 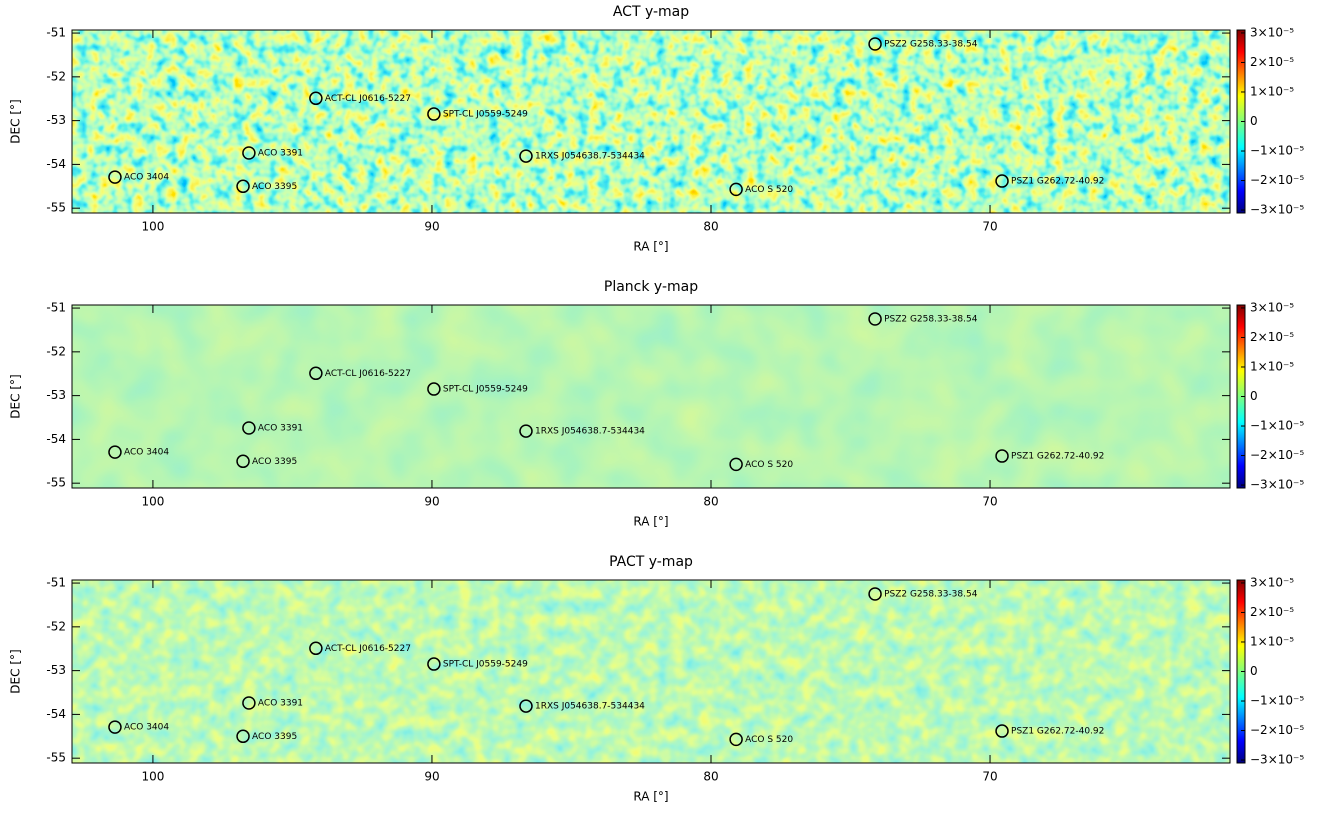 What do you see at coordinates (1272, 641) in the screenshot?
I see `colorbar-tick-label: 1×10⁻⁵` at bounding box center [1272, 641].